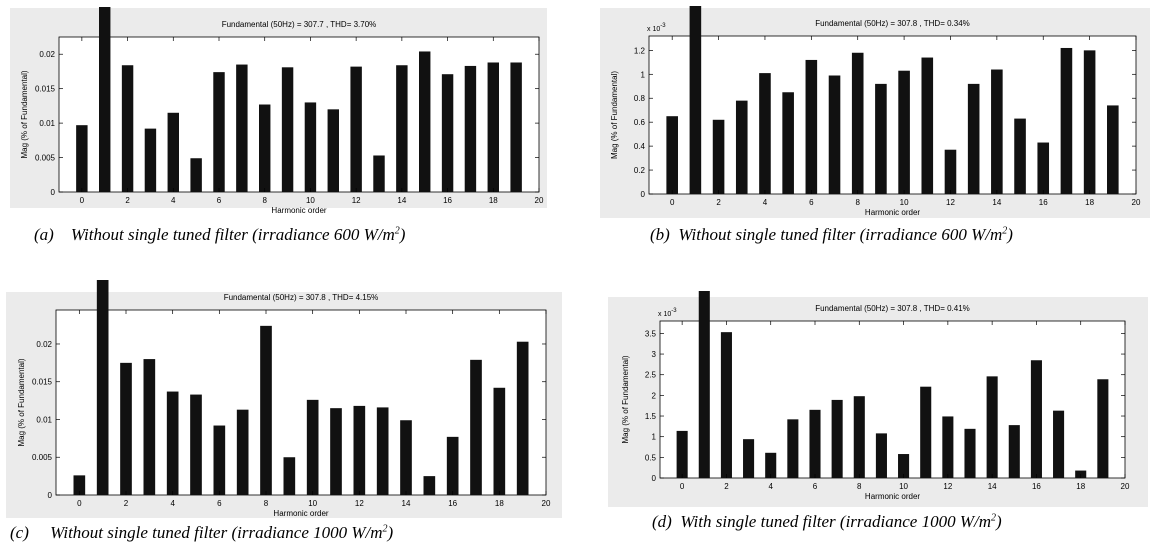 This screenshot has width=1154, height=548. I want to click on y-tick-label: 0.5, so click(651, 457).